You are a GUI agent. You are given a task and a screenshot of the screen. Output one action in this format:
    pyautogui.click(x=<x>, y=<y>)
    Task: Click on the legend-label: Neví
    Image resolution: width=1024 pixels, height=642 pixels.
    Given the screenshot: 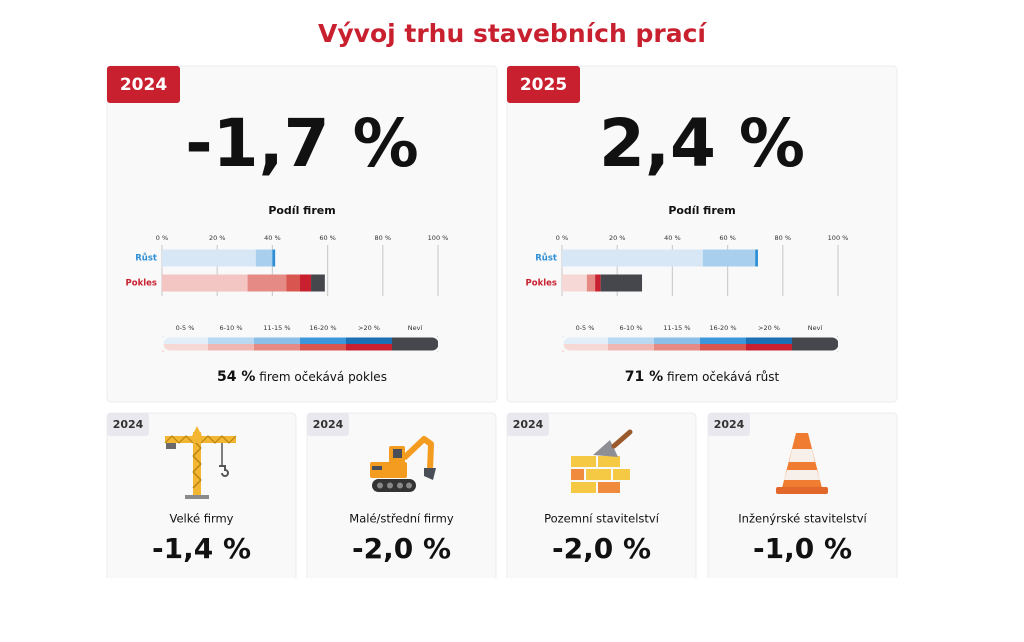 What is the action you would take?
    pyautogui.click(x=415, y=328)
    